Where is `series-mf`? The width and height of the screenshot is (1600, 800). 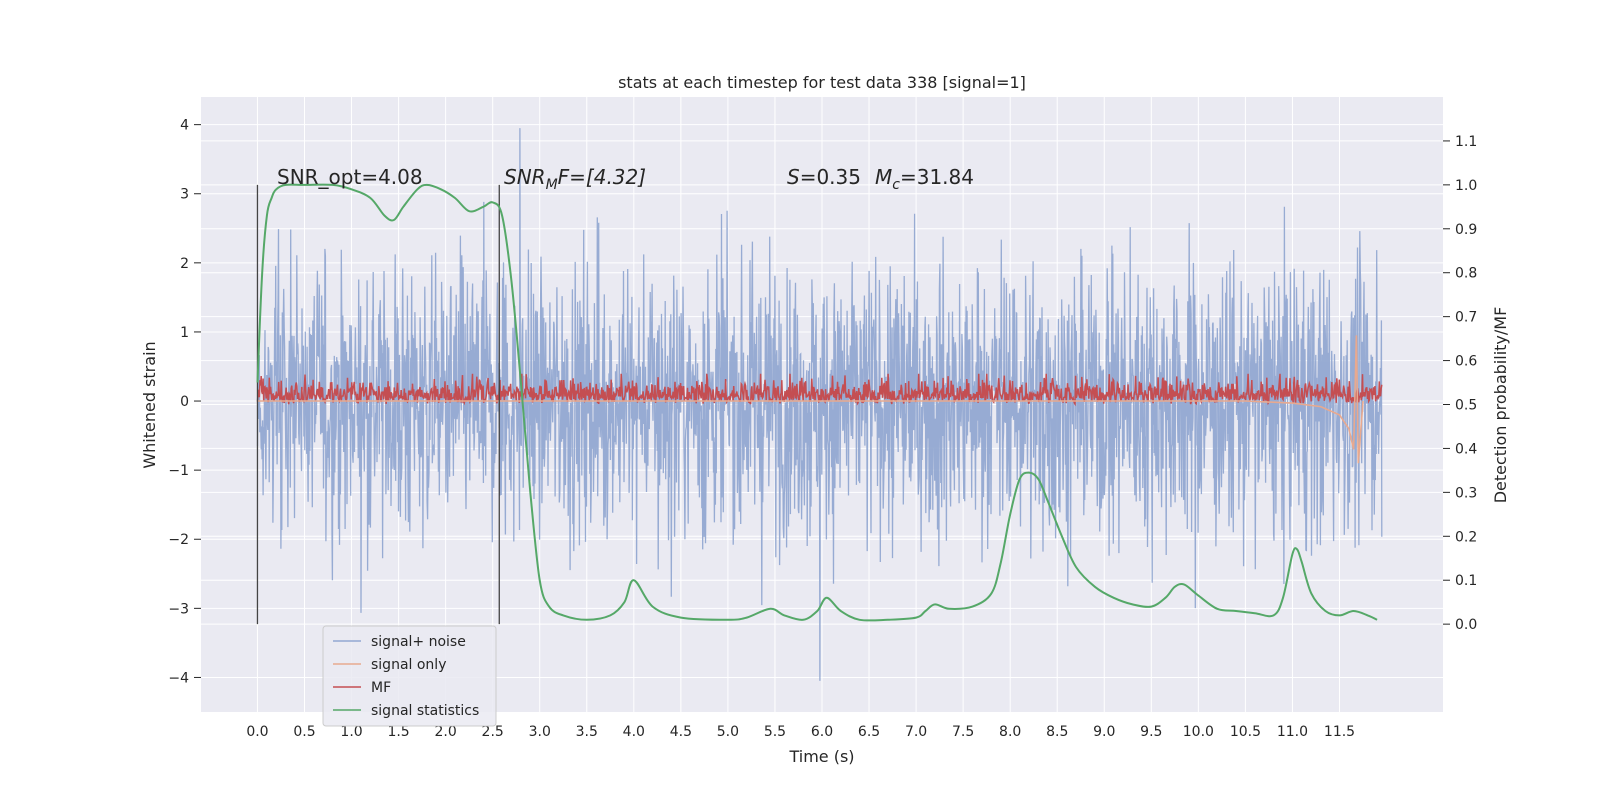 series-mf is located at coordinates (819, 390).